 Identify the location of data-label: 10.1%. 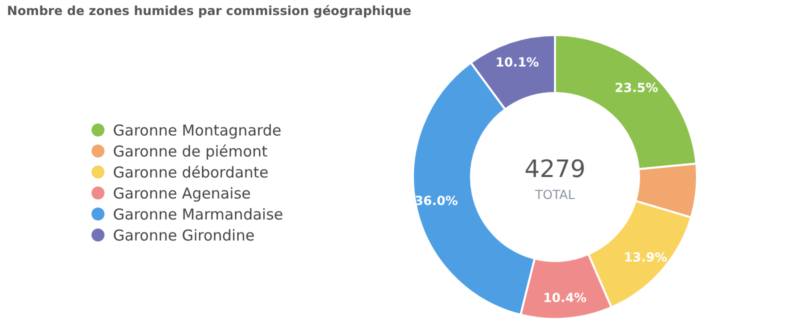
(518, 62).